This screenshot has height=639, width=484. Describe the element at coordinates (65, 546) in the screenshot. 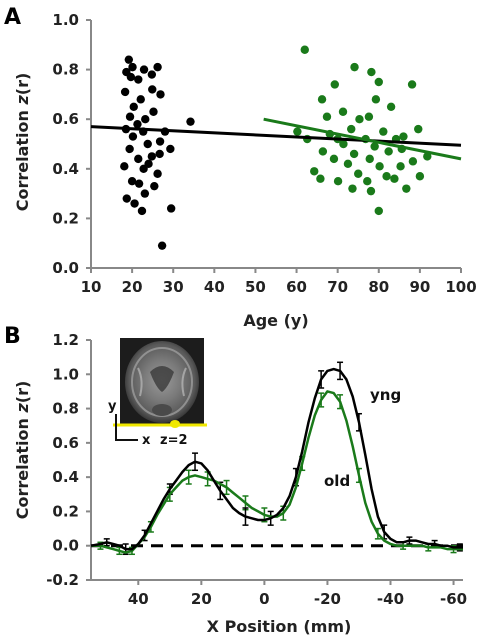

I see `panel-b-y-tick-label: 0.0` at that location.